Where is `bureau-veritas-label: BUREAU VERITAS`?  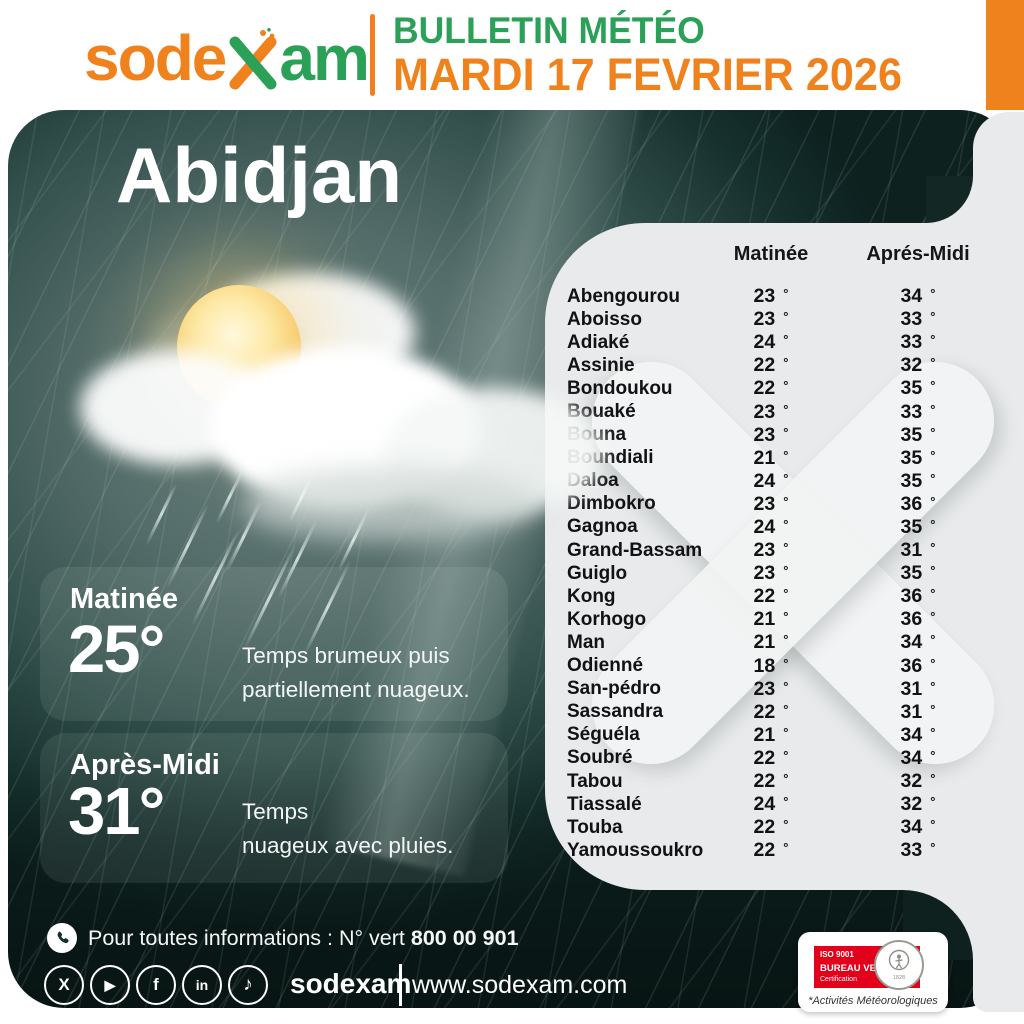
bureau-veritas-label: BUREAU VERITAS is located at coordinates (862, 968).